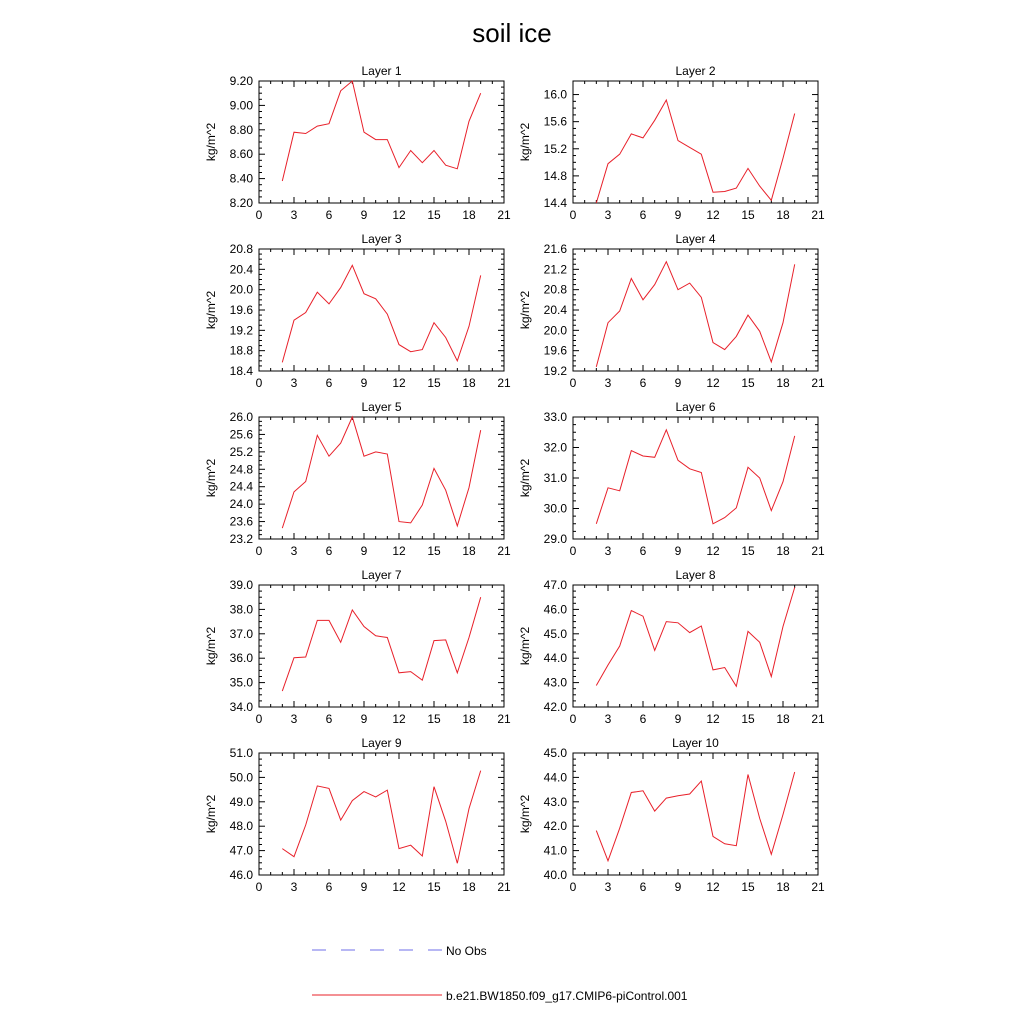 This screenshot has width=1024, height=1024. I want to click on y-tick-label: 8.40, so click(242, 179).